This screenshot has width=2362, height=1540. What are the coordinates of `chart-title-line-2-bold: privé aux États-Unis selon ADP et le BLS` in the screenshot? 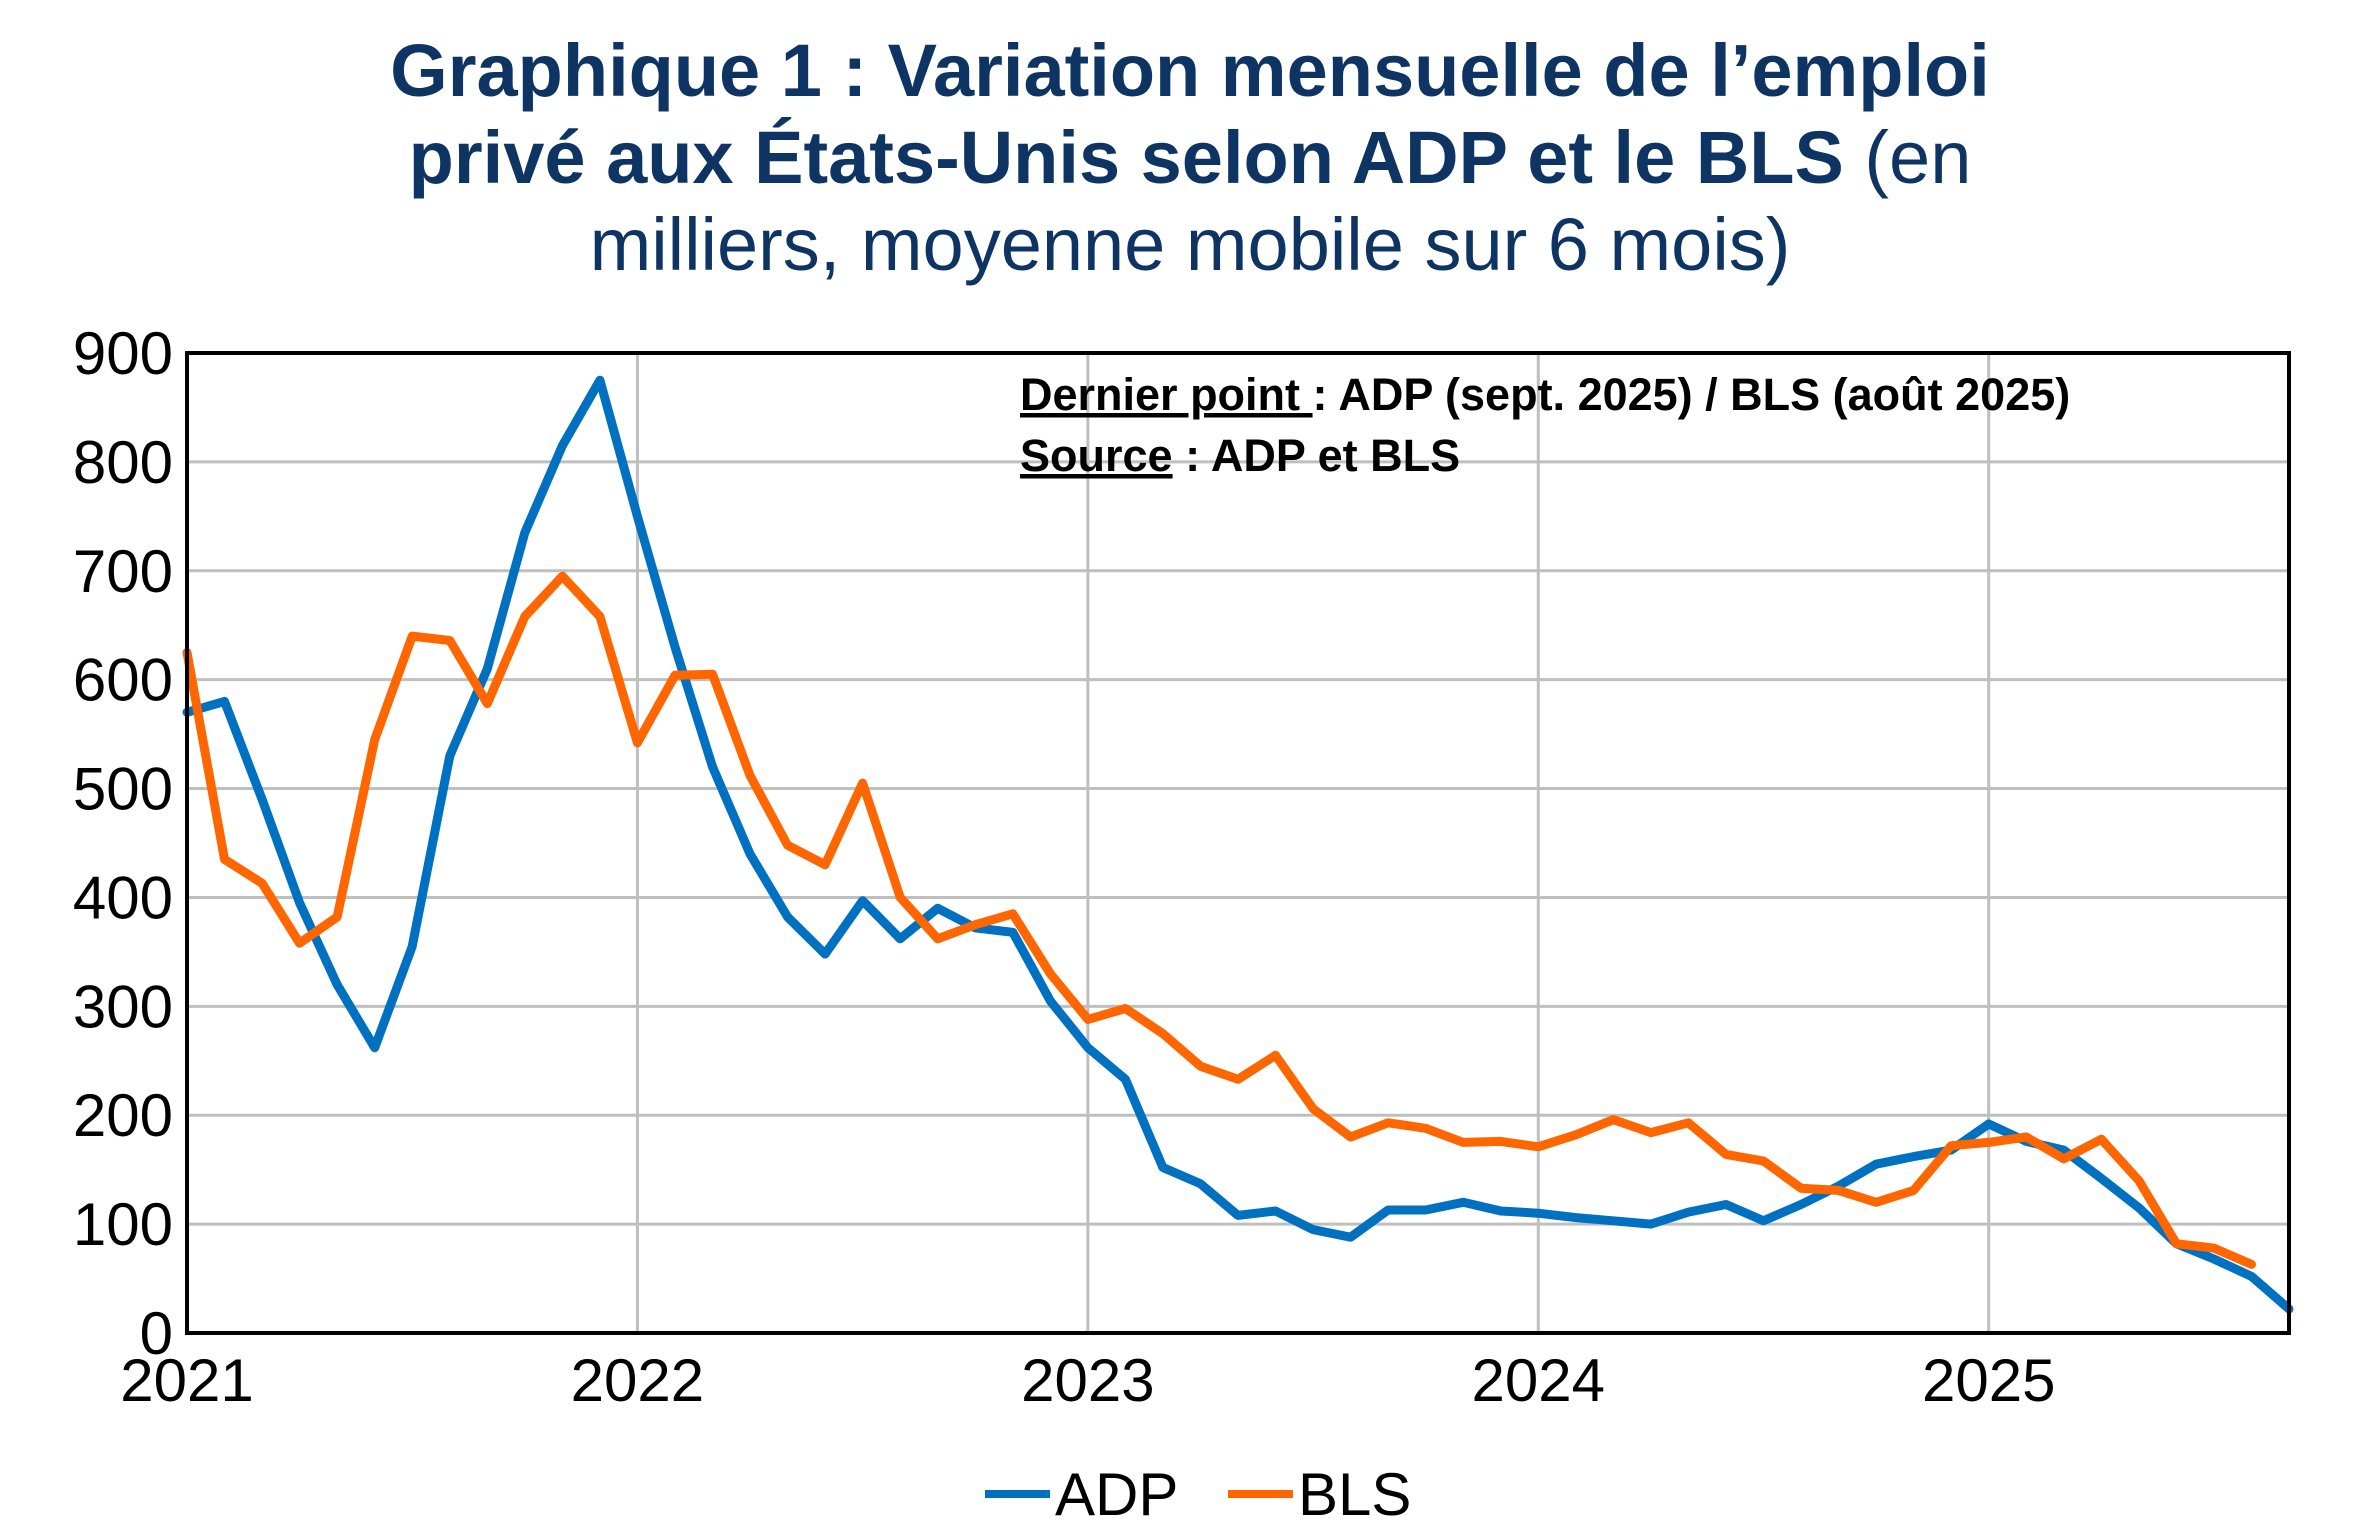 It's located at (1126, 157).